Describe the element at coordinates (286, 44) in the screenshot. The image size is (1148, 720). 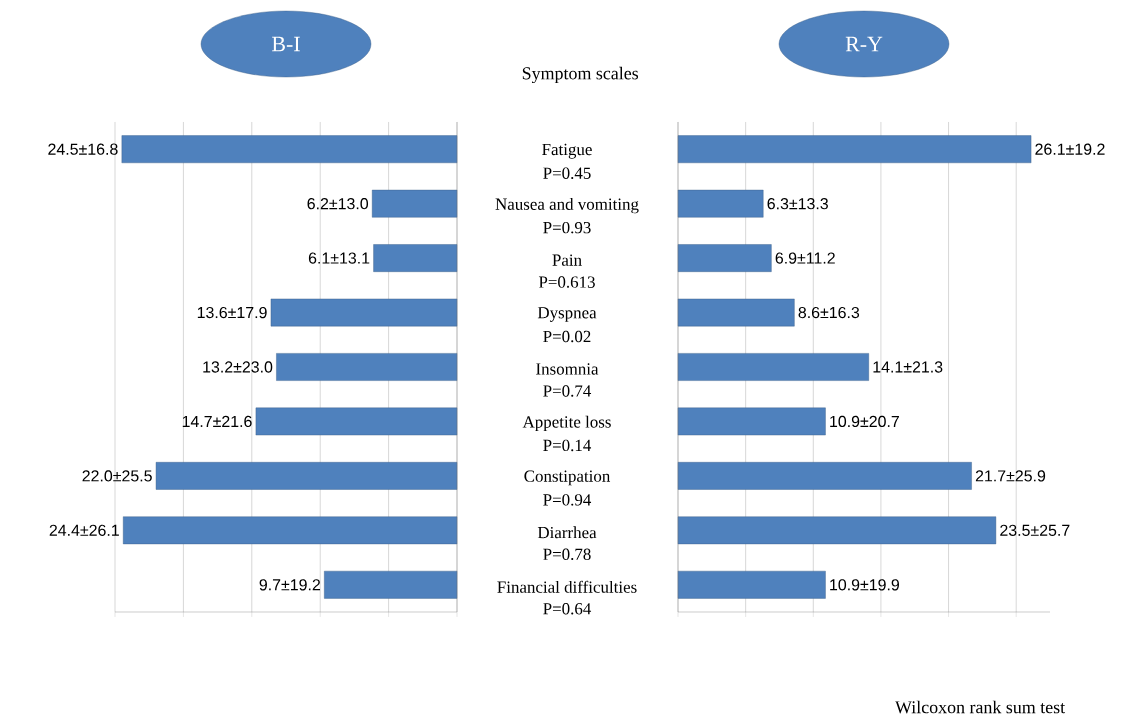
I see `chart-title: B-I` at that location.